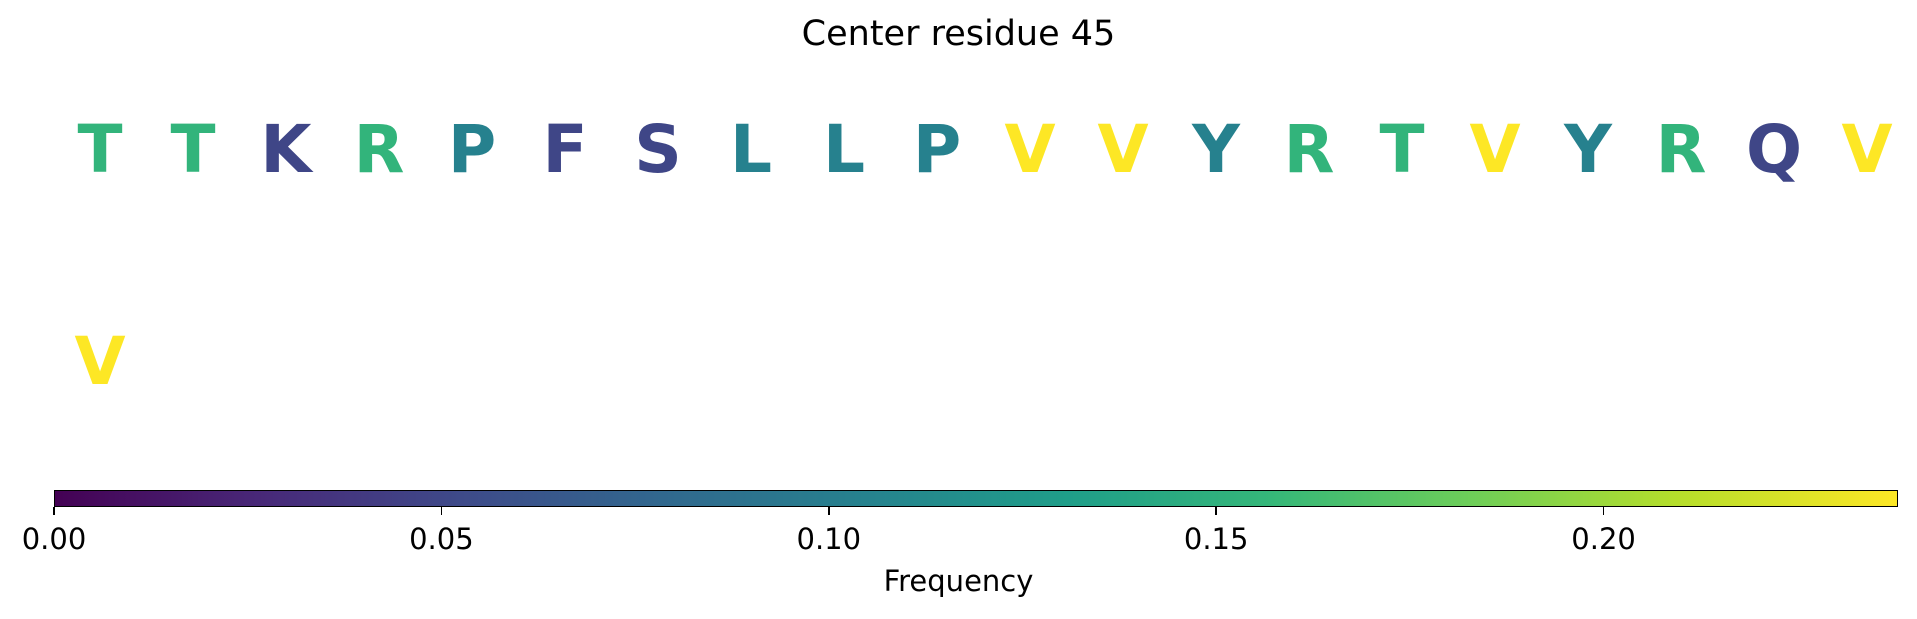  Describe the element at coordinates (958, 581) in the screenshot. I see `colorbar-label: Frequency` at that location.